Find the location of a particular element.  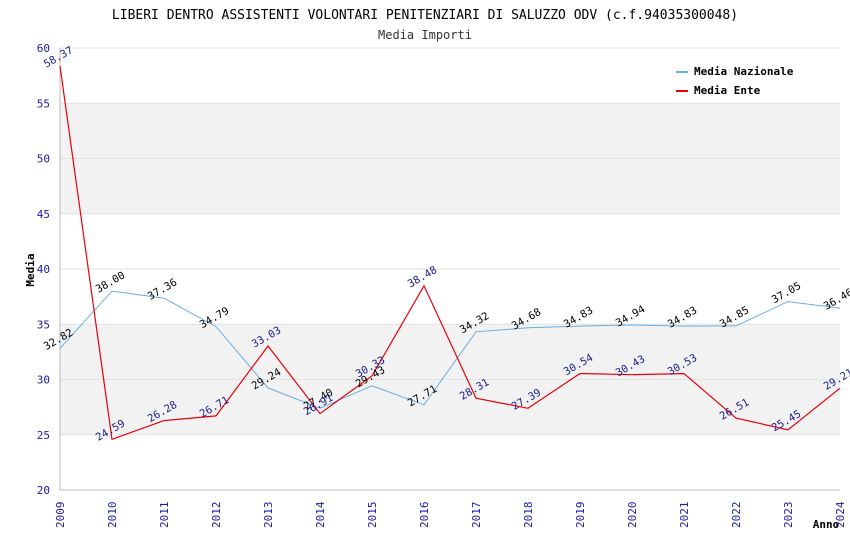

y-tick-label: 45 is located at coordinates (43, 214).